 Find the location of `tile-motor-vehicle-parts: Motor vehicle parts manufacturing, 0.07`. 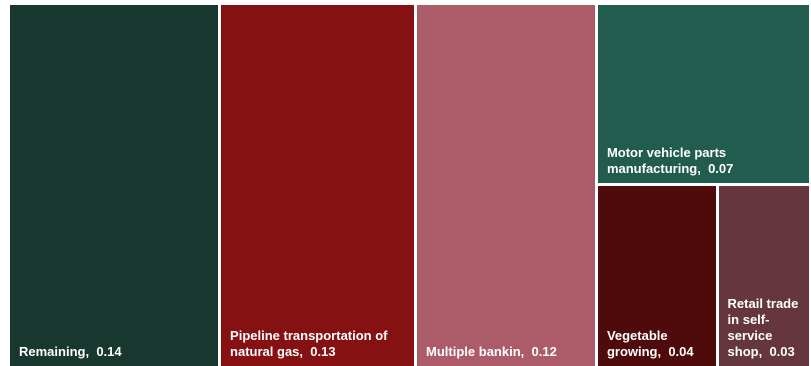

tile-motor-vehicle-parts: Motor vehicle parts manufacturing, 0.07 is located at coordinates (703, 94).